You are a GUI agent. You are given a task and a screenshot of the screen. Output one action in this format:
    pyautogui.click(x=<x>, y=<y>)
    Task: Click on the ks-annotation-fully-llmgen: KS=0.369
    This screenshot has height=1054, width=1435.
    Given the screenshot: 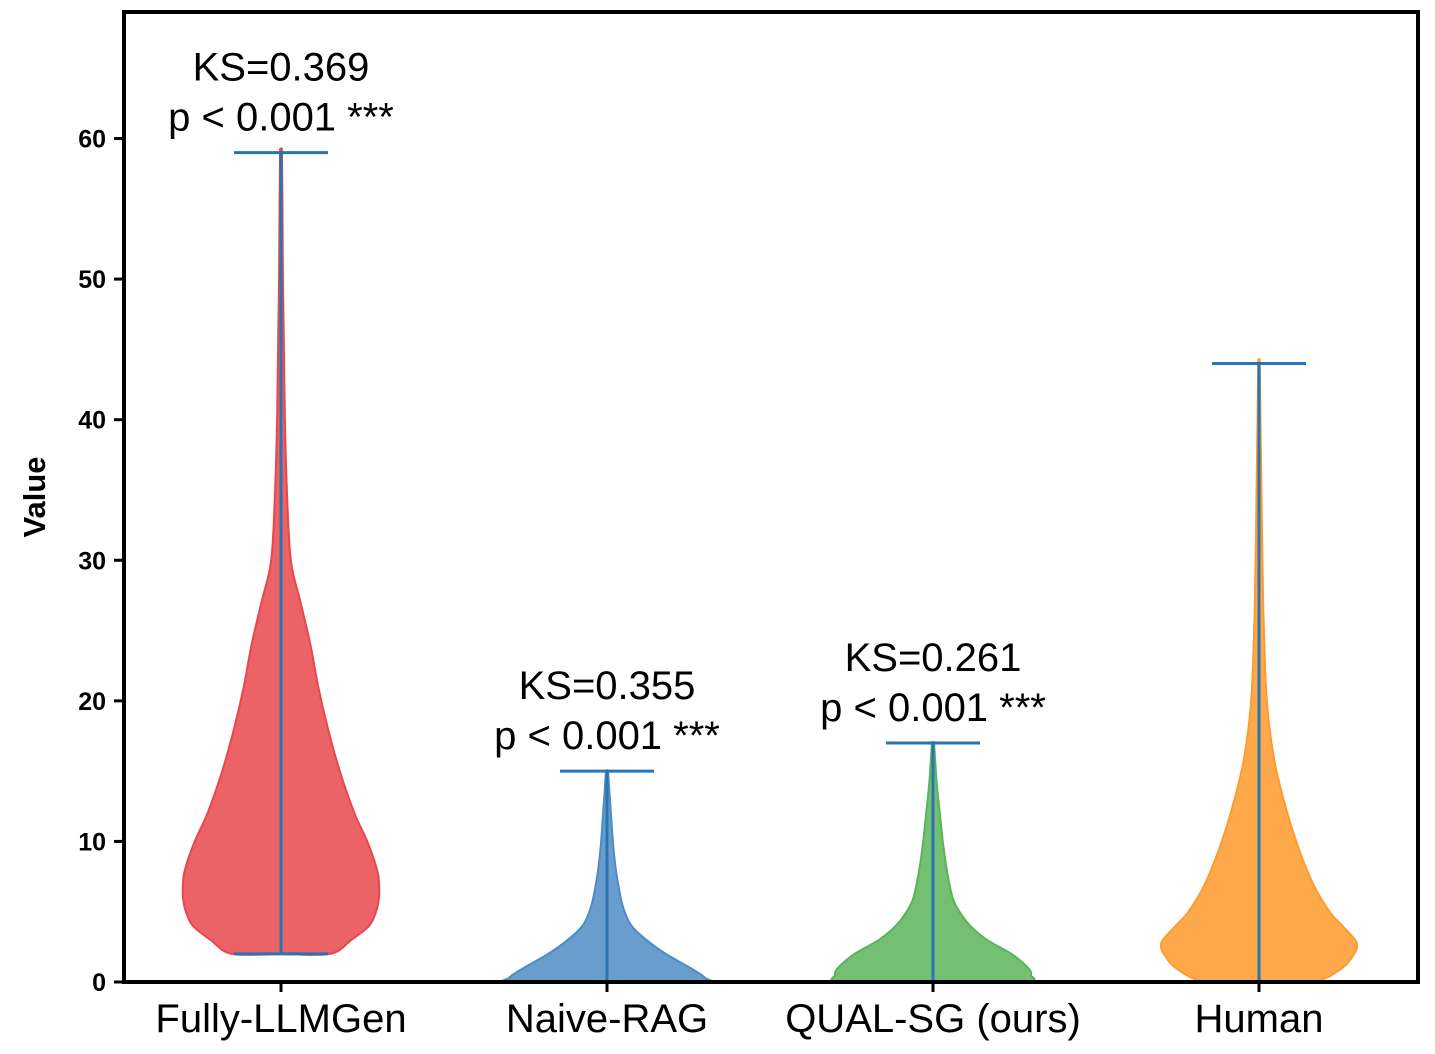 What is the action you would take?
    pyautogui.click(x=281, y=68)
    